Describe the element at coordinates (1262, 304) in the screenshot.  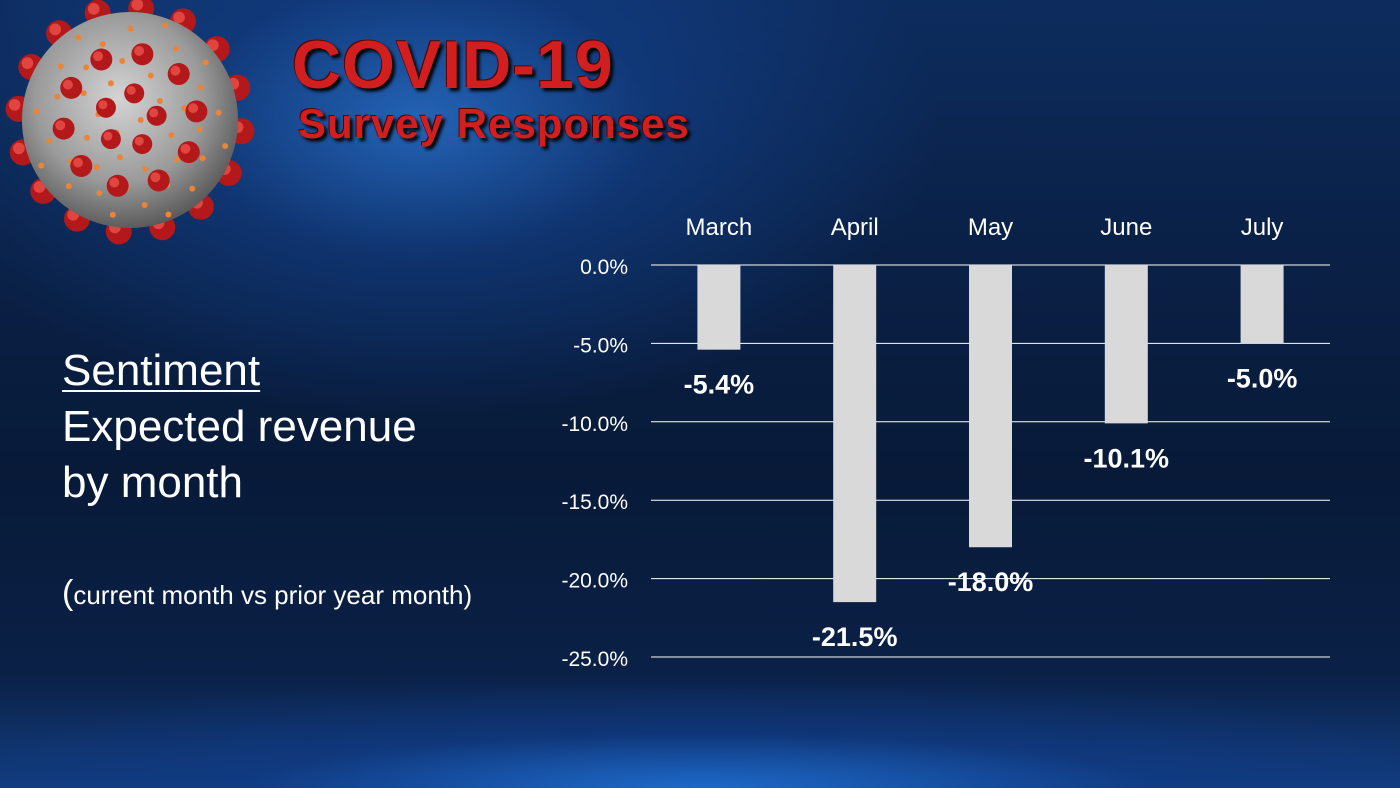
I see `bar-july` at that location.